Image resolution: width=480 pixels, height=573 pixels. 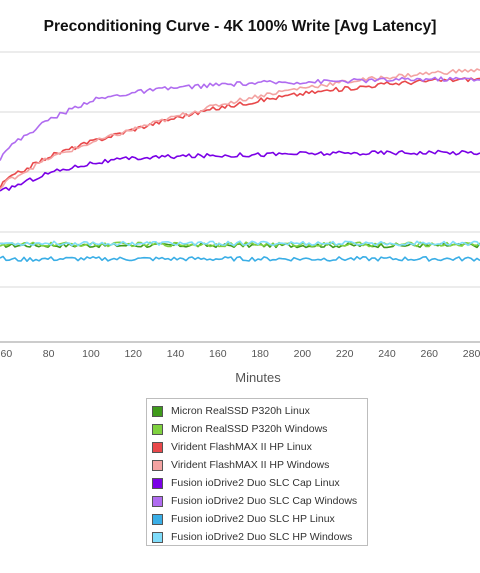 I want to click on legend-item: Fusion ioDrive2 Duo SLC HP Windows, so click(x=257, y=537).